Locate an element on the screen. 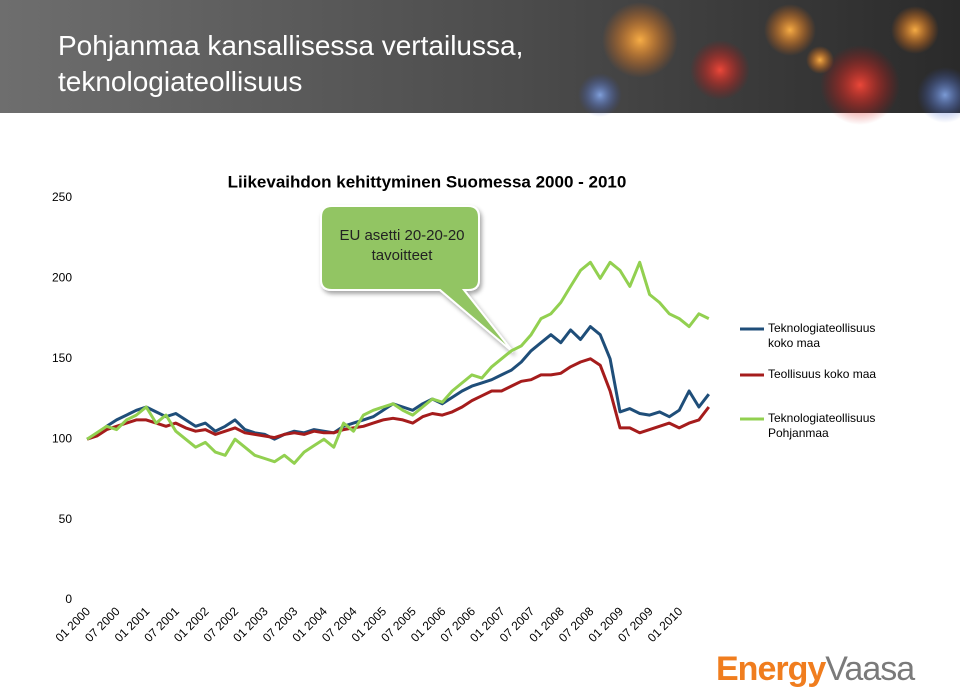 This screenshot has width=960, height=692. y-tick-label: 250 is located at coordinates (62, 197).